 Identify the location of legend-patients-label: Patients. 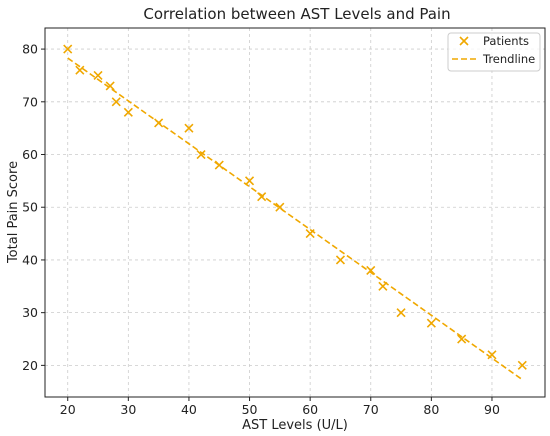
(506, 41).